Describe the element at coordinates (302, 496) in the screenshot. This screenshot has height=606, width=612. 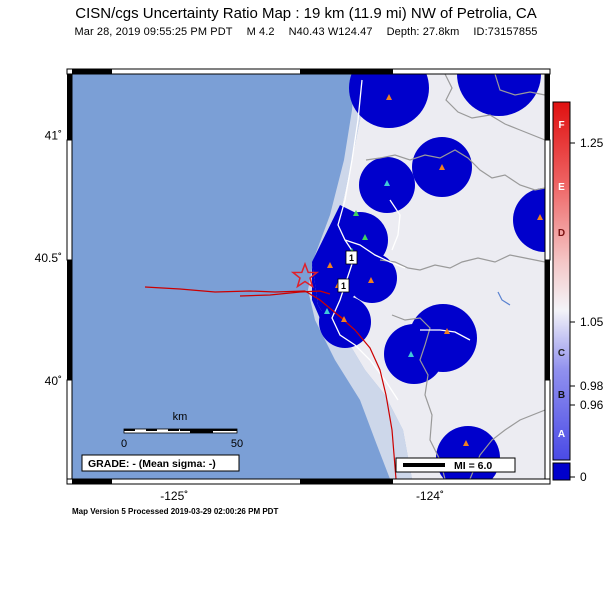
I see `longitude-ticks: -125˚ -124˚` at that location.